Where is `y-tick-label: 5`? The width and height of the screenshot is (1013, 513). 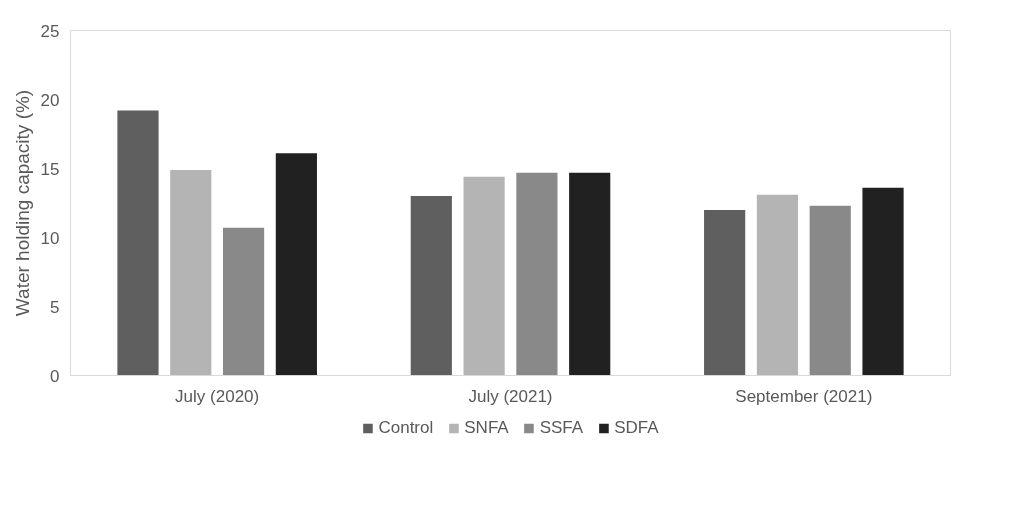 y-tick-label: 5 is located at coordinates (55, 307).